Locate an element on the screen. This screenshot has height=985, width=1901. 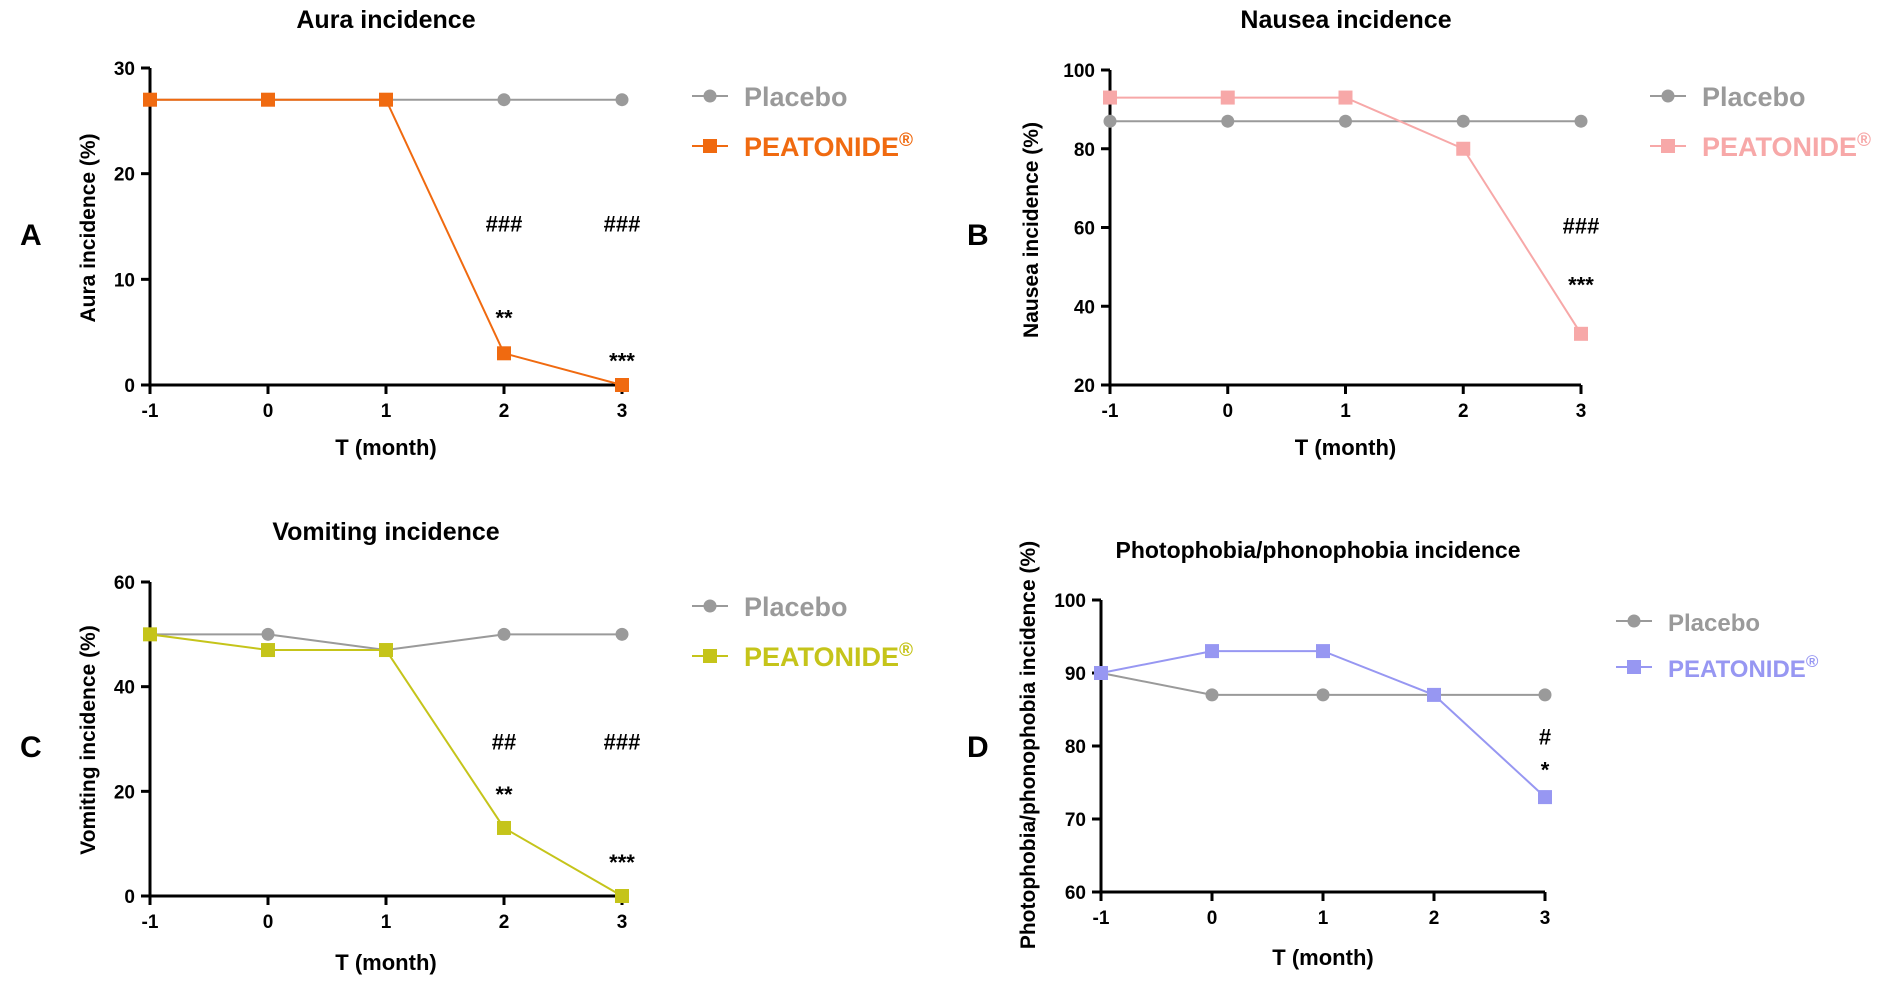
panel-letter: A is located at coordinates (31, 235).